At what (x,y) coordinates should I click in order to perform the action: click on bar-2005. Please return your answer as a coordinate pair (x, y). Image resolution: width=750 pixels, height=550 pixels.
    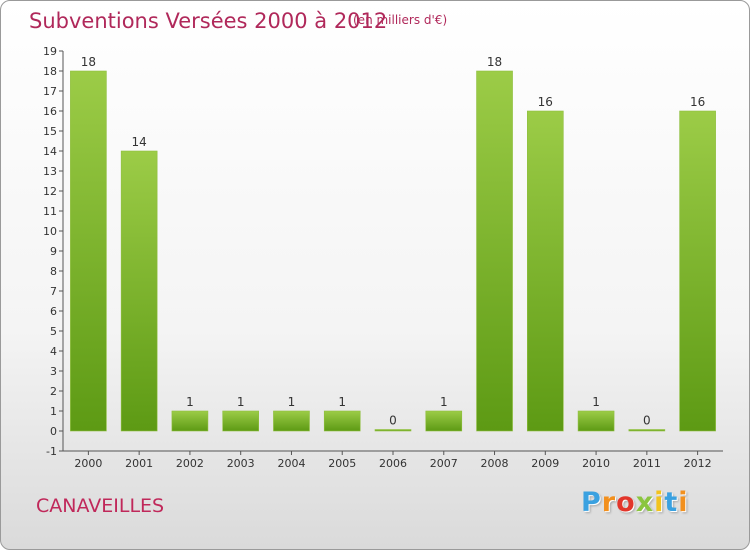
    Looking at the image, I should click on (342, 421).